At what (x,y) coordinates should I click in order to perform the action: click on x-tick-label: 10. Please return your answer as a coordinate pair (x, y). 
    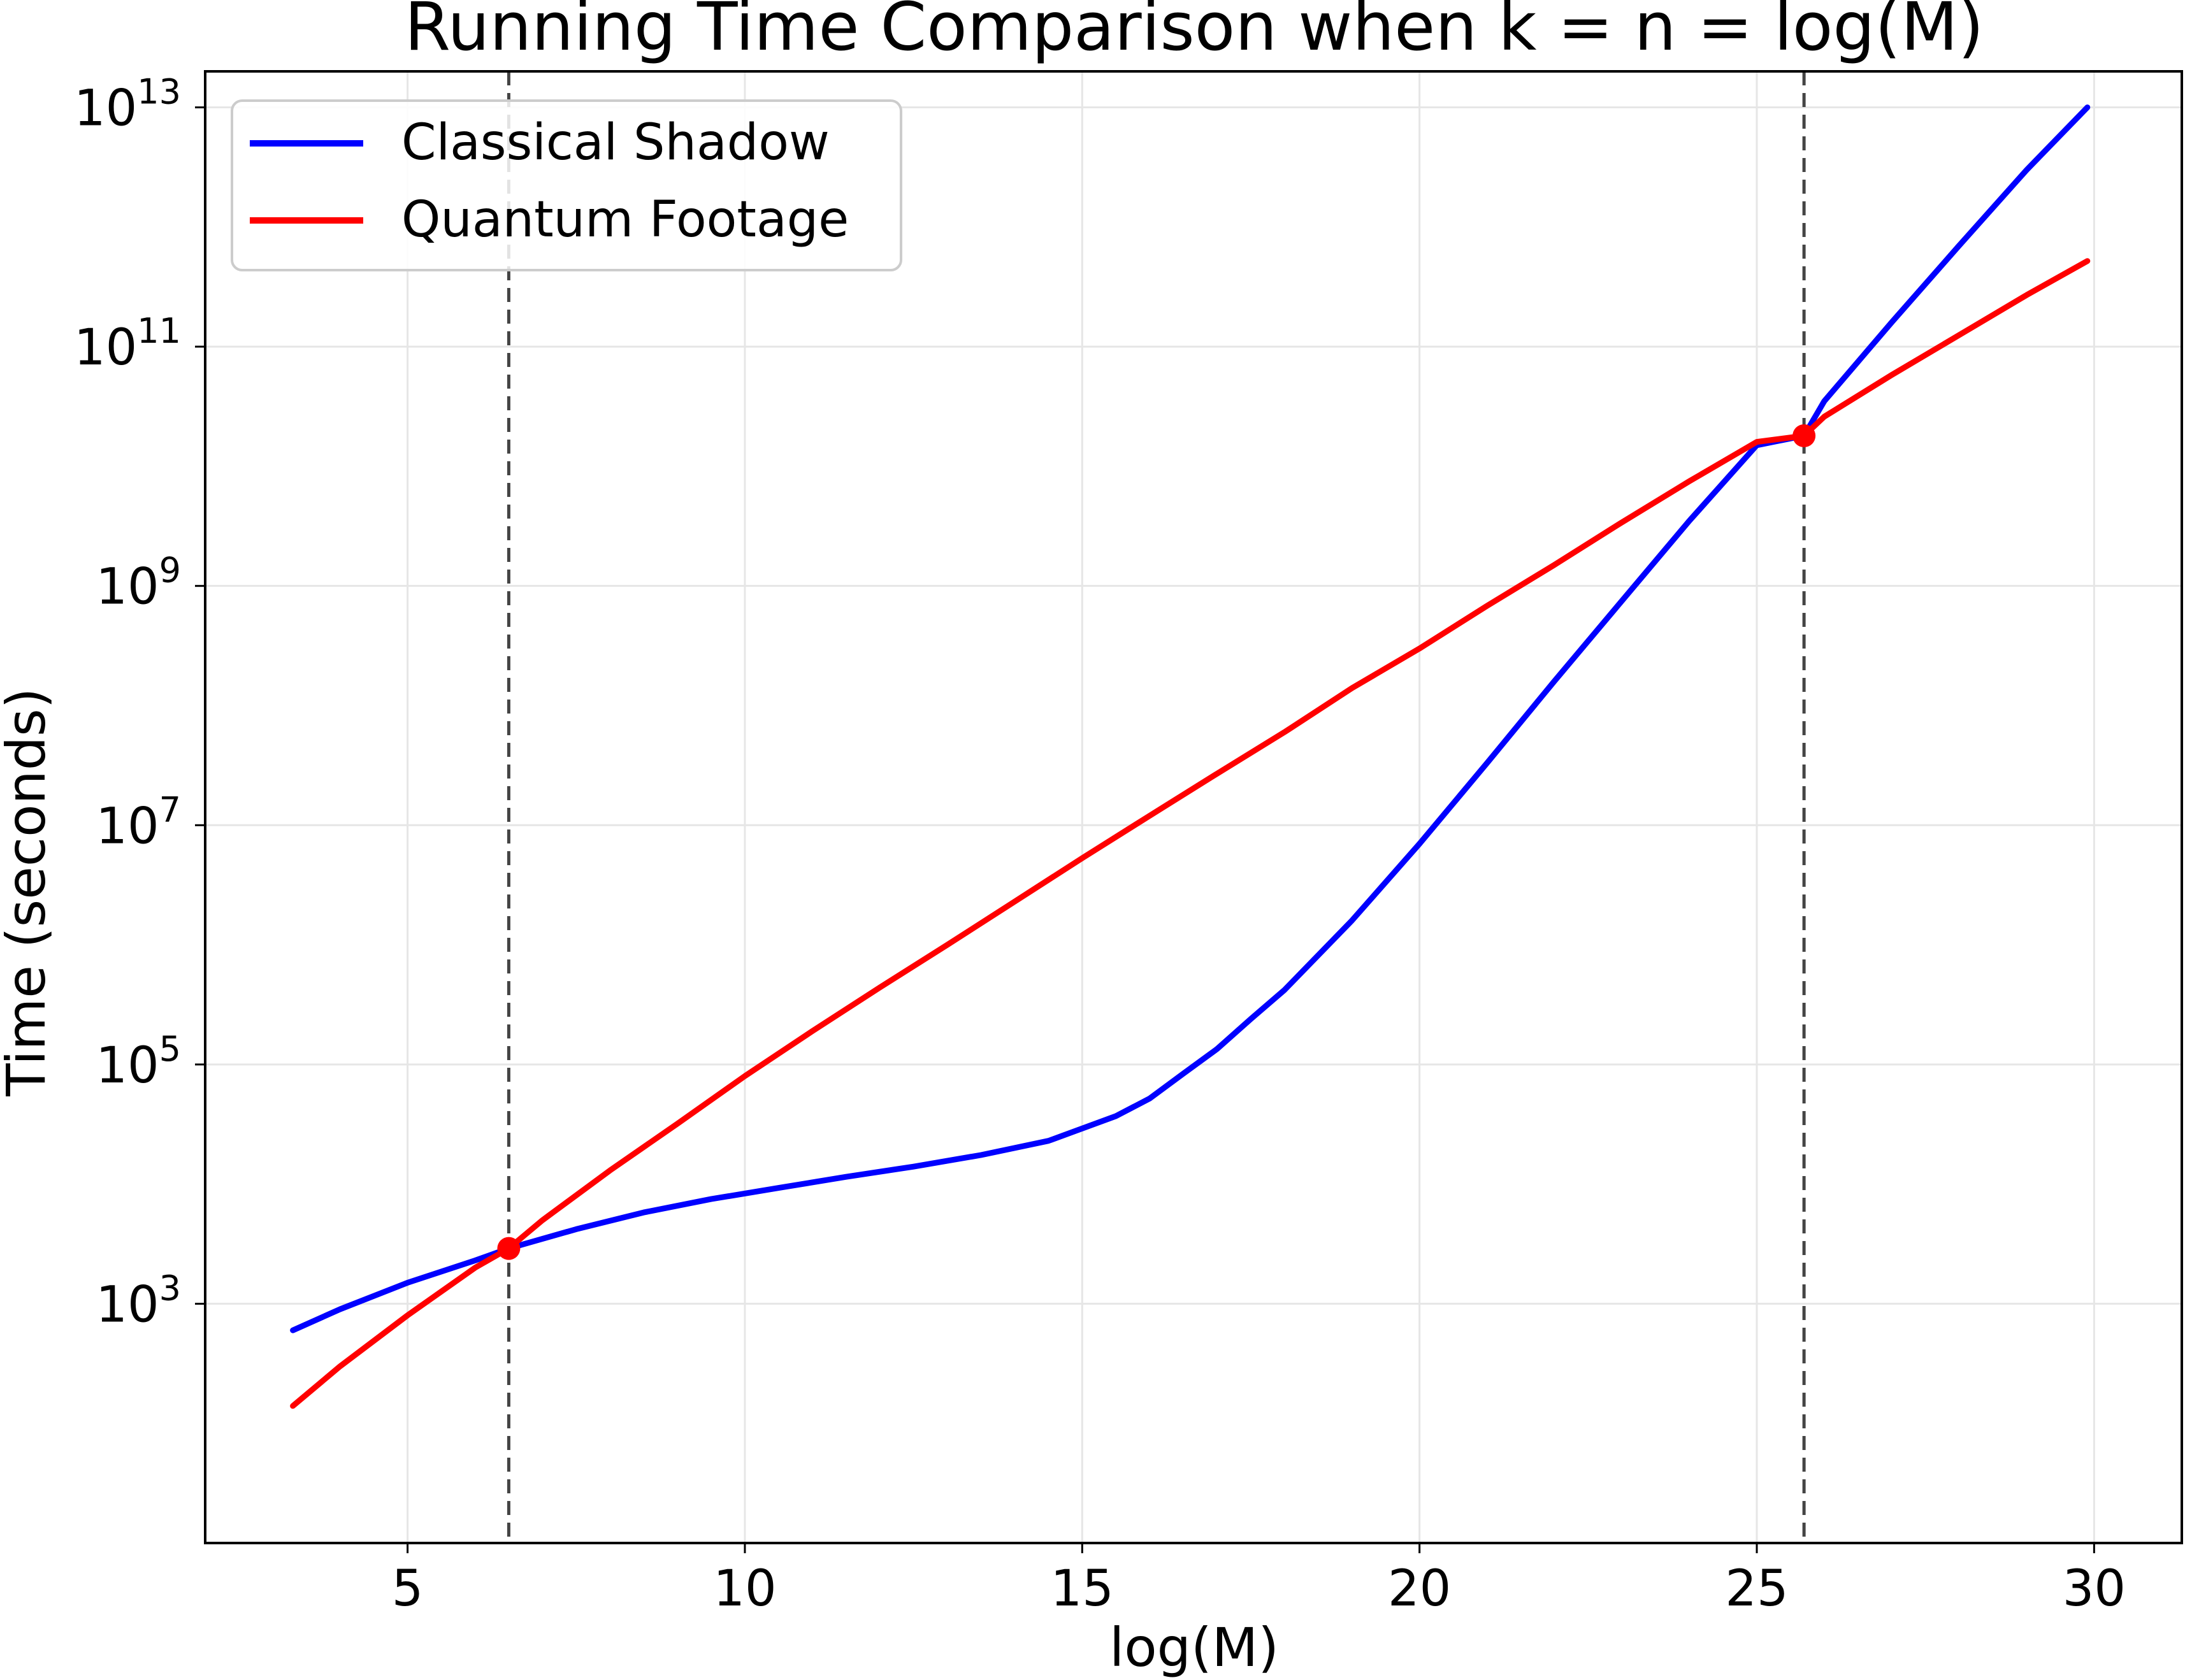
    Looking at the image, I should click on (745, 1589).